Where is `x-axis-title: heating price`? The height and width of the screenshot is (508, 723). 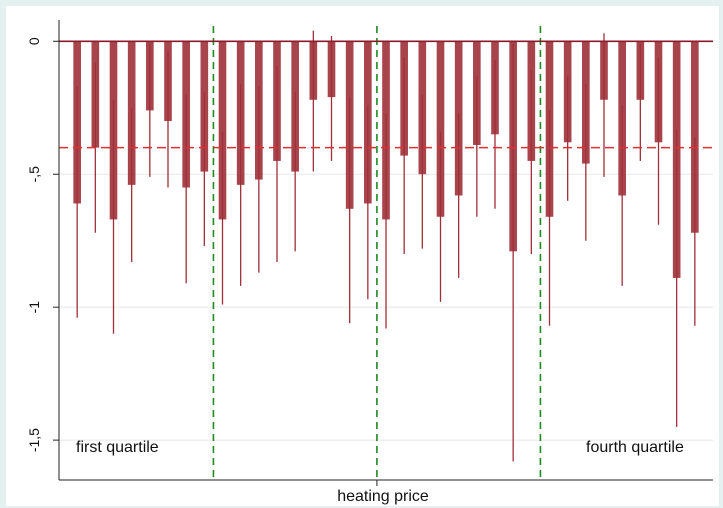 x-axis-title: heating price is located at coordinates (383, 496).